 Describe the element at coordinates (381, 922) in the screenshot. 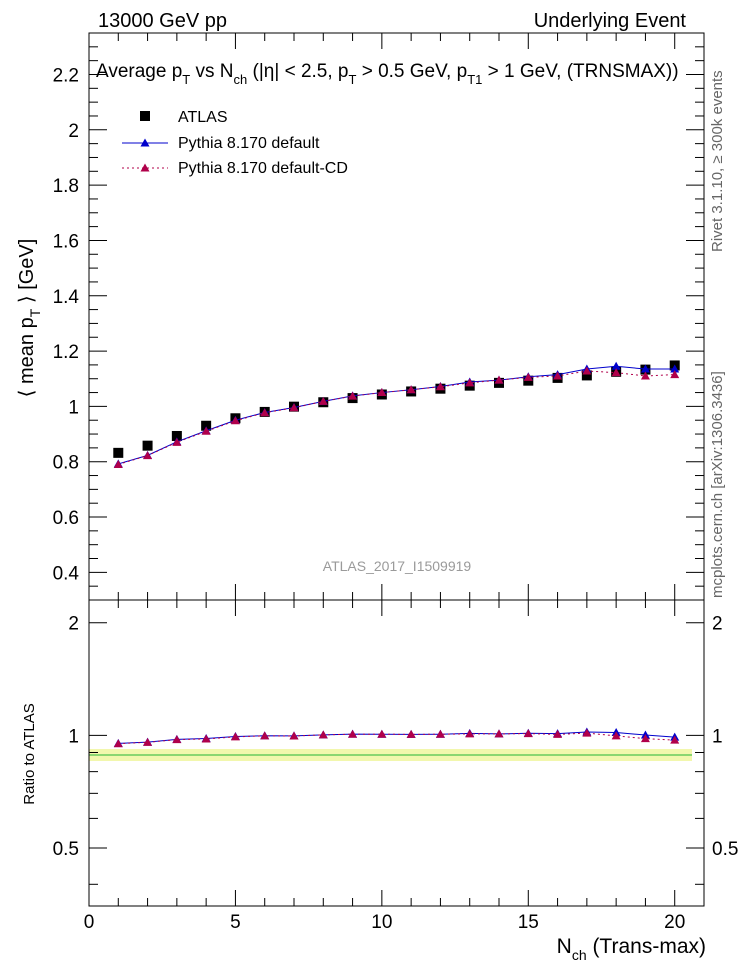

I see `x-tick-label: 10` at that location.